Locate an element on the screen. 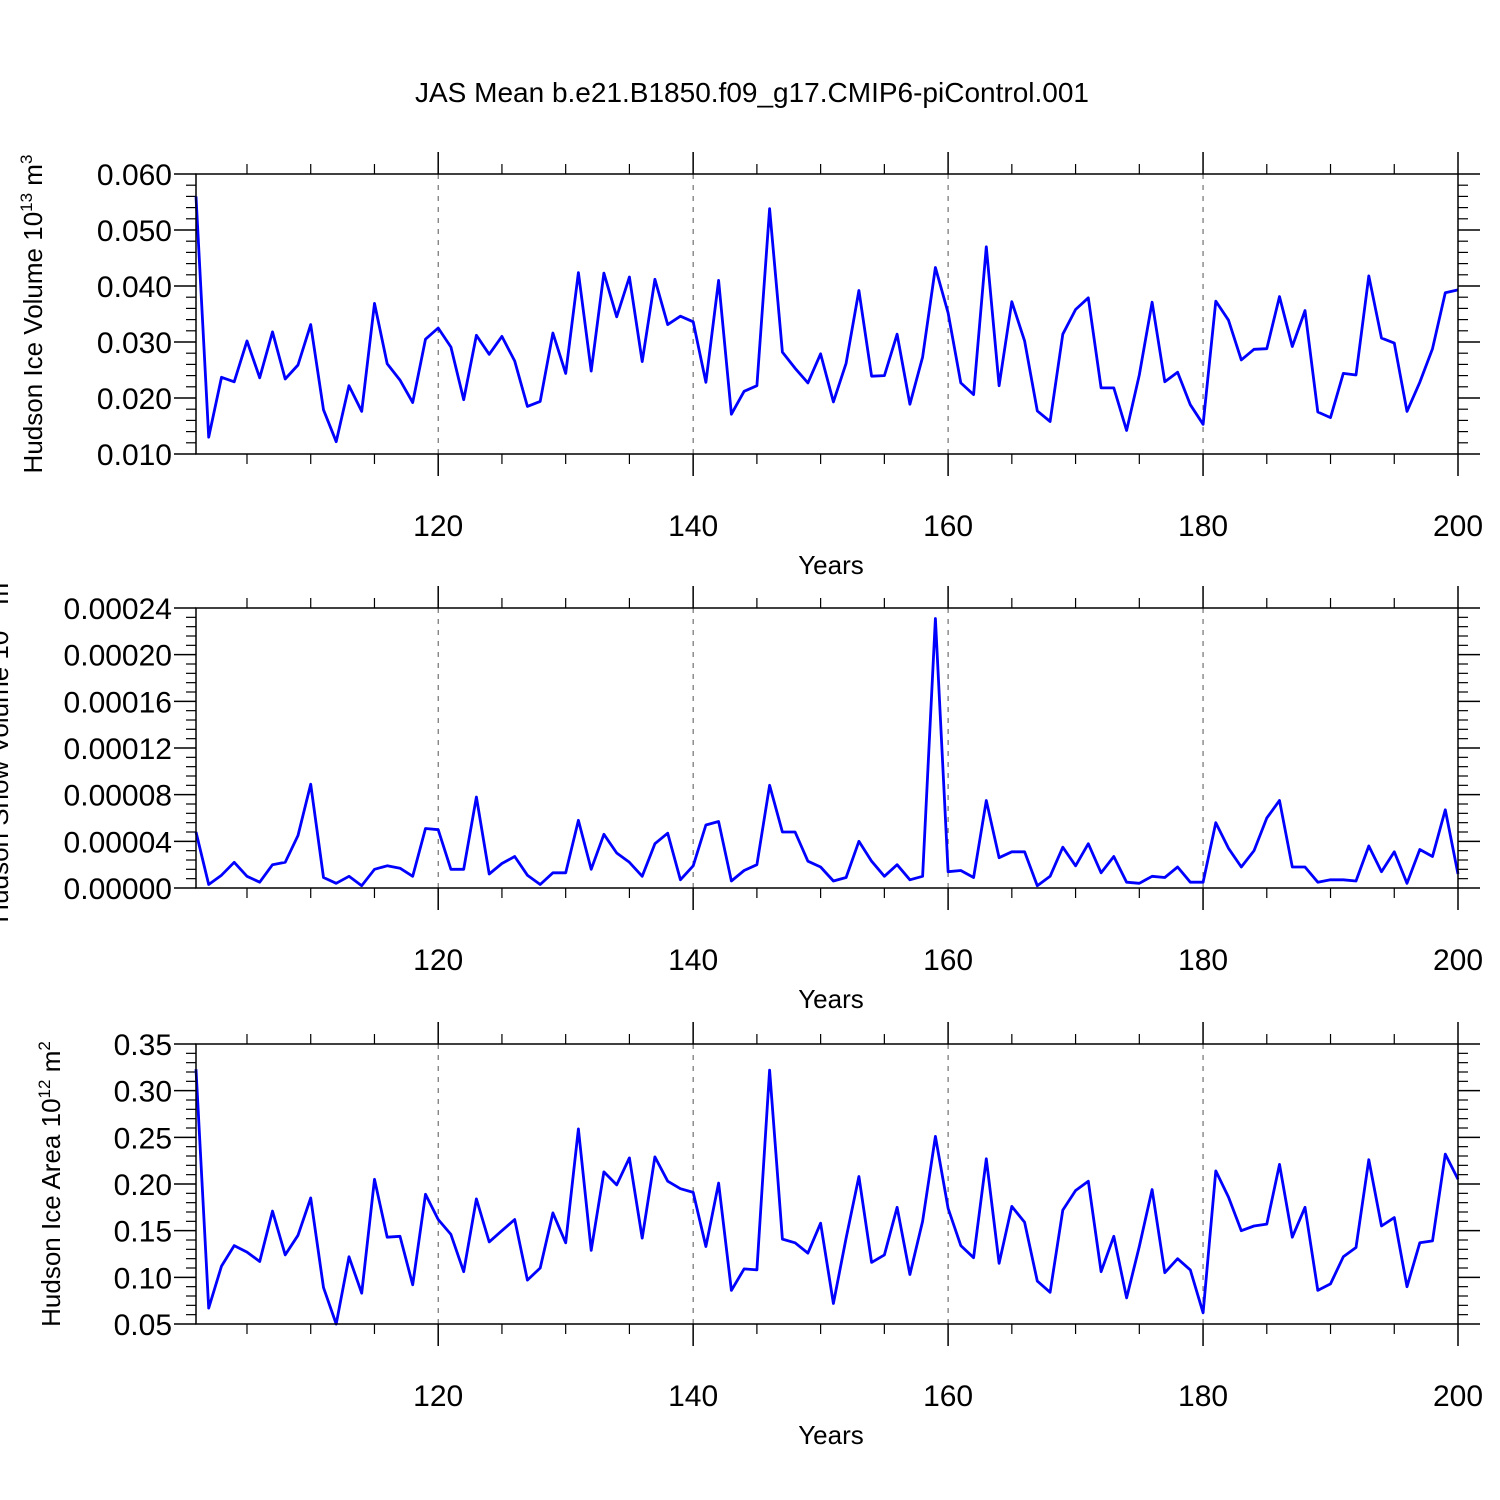 This screenshot has width=1500, height=1500. y-tick-label: 0.00008 is located at coordinates (118, 796).